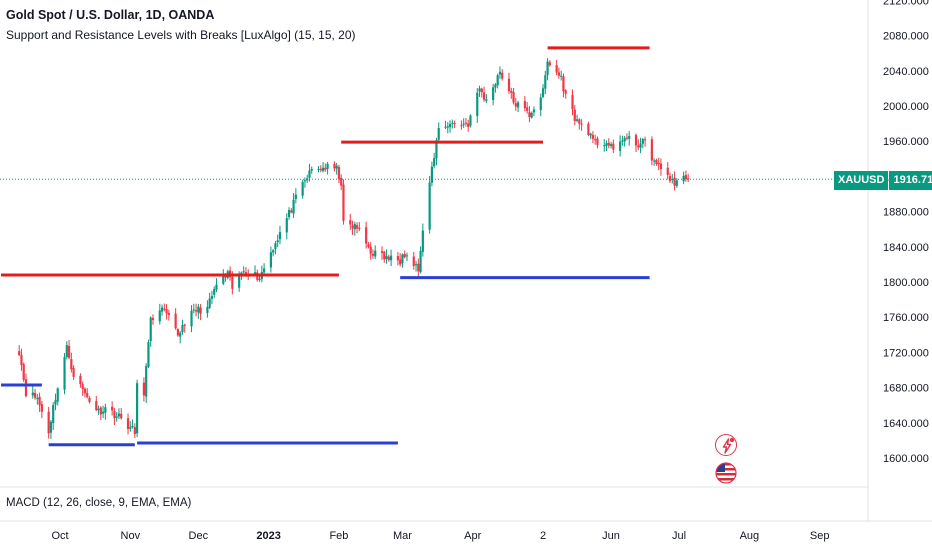 The image size is (932, 550). I want to click on price-tick-label: 2040.000, so click(906, 72).